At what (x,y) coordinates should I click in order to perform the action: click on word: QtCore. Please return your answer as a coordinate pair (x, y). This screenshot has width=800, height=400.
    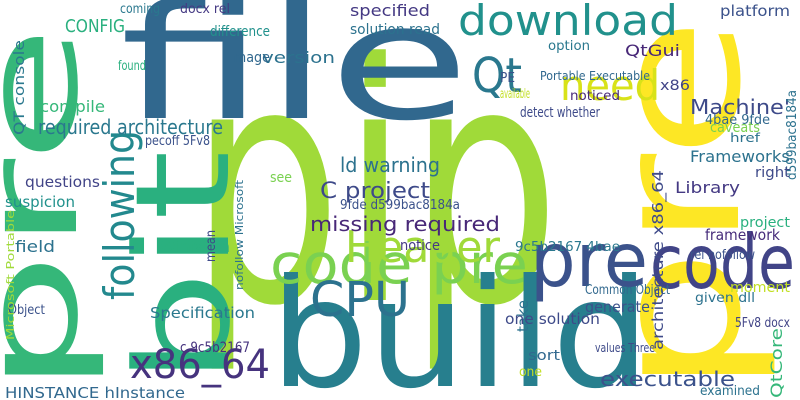
    Looking at the image, I should click on (776, 363).